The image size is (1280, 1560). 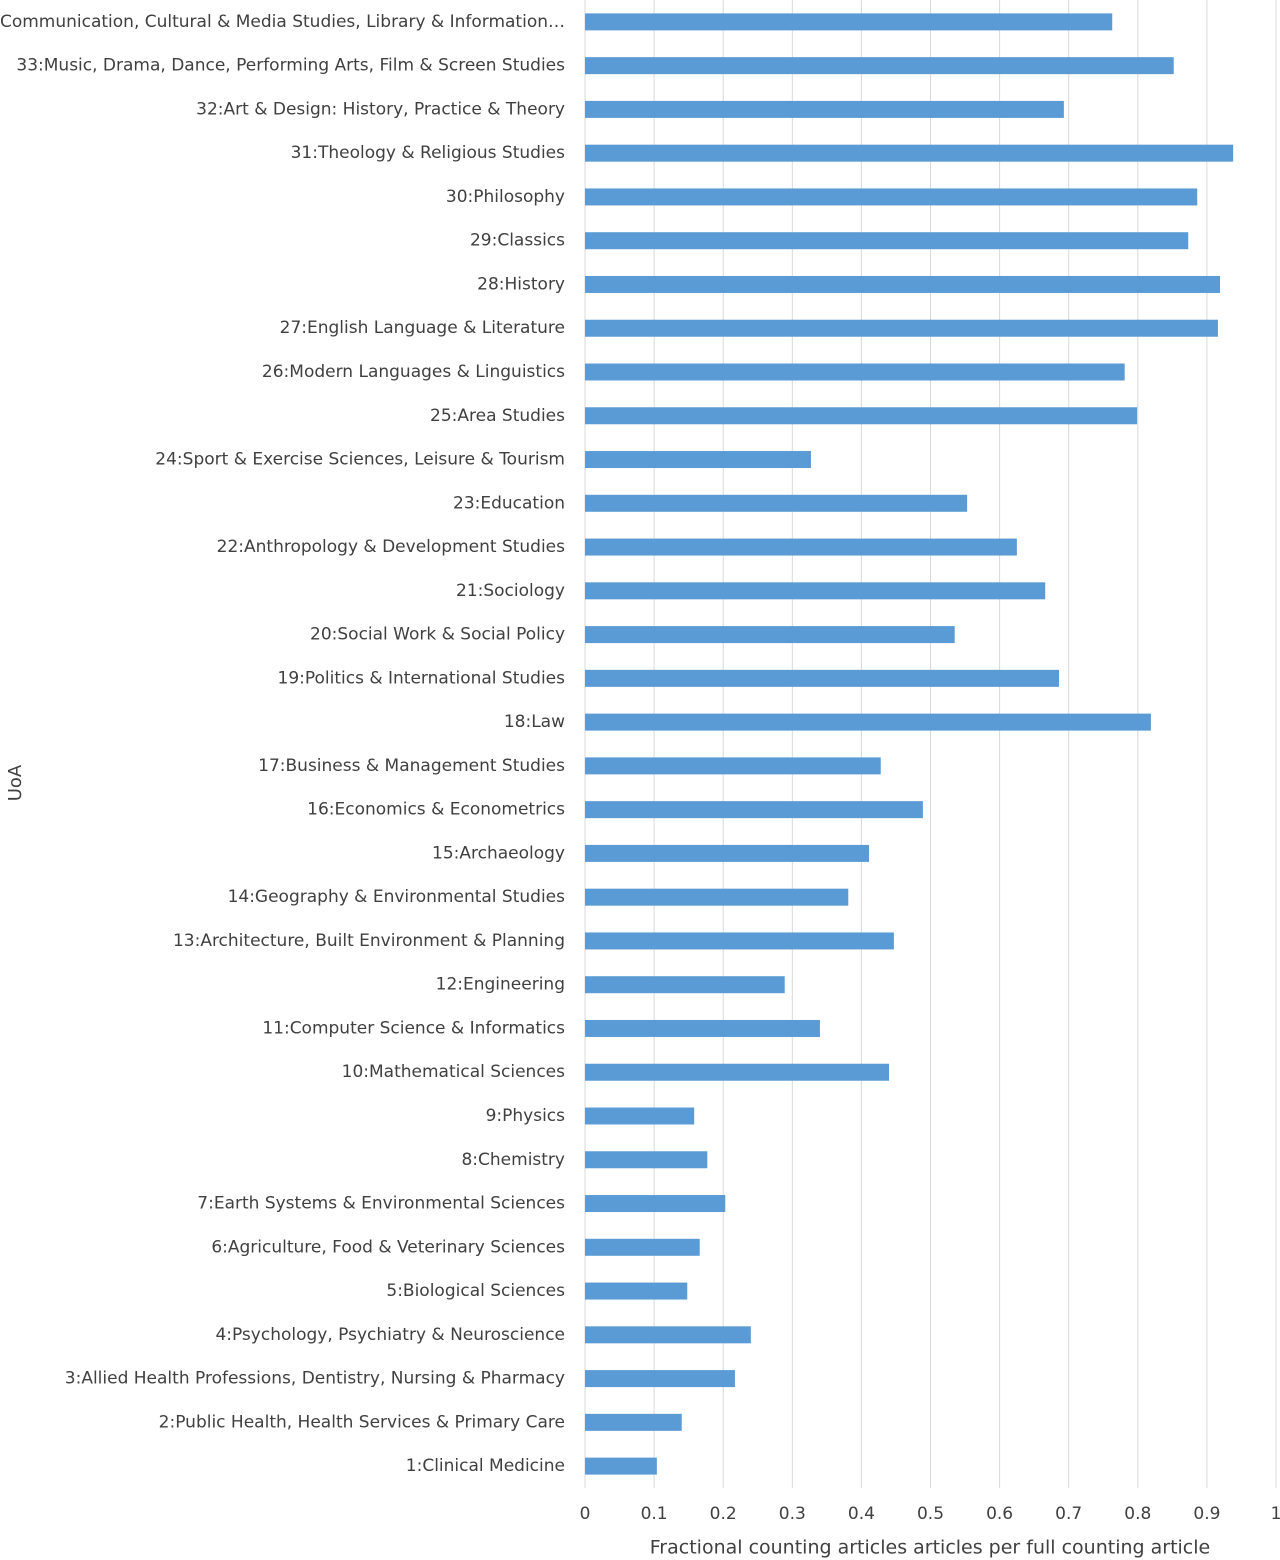 I want to click on x-tick-label: 0.7, so click(x=1068, y=1514).